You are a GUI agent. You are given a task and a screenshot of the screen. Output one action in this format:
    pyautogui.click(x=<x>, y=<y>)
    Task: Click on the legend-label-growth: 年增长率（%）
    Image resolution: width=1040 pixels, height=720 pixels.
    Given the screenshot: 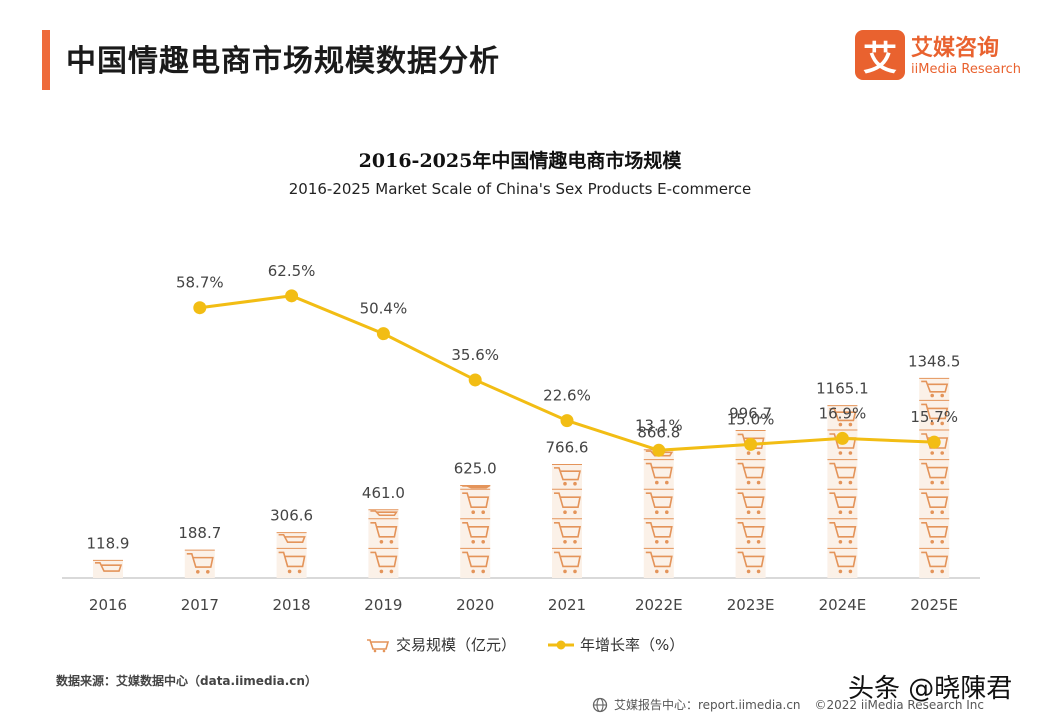 What is the action you would take?
    pyautogui.click(x=632, y=645)
    